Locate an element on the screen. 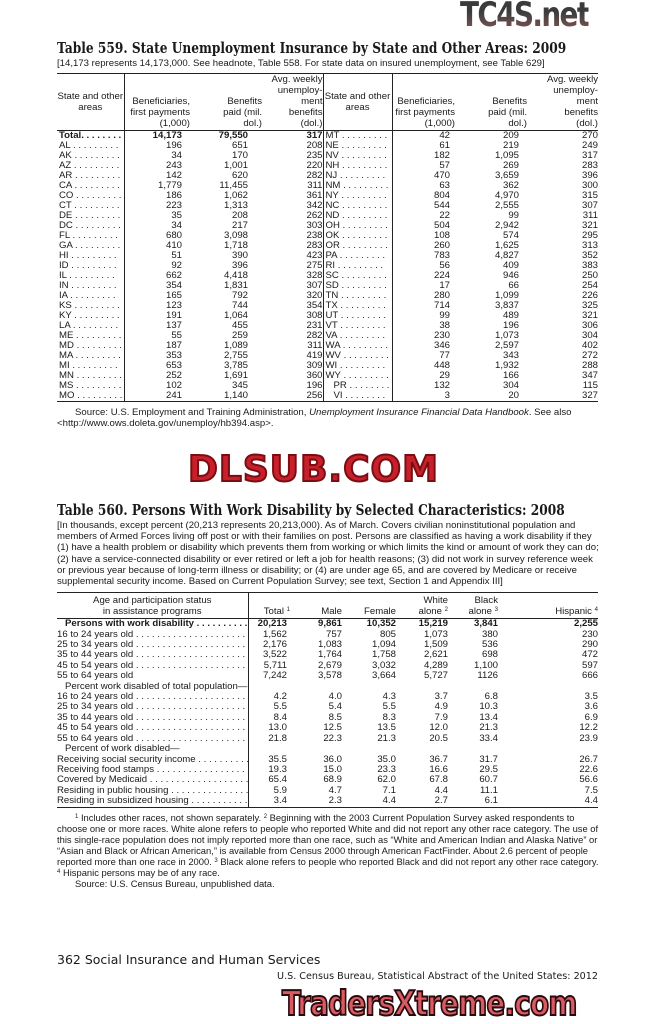 This screenshot has width=652, height=1024. benefits-paid-cell: 1,625 is located at coordinates (506, 246).